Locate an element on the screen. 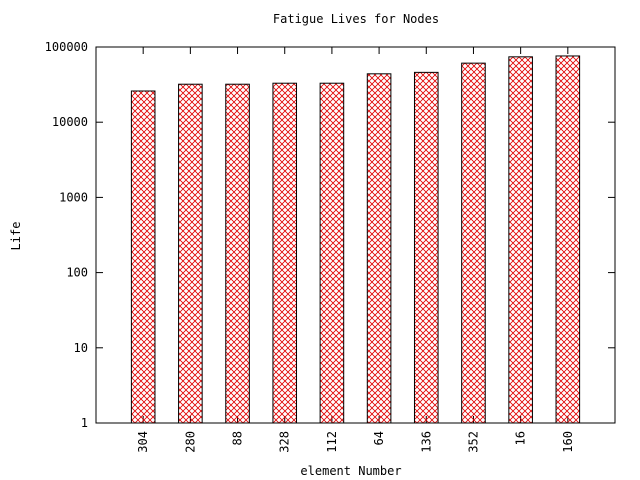 The width and height of the screenshot is (640, 480). y-tick-label: 1000 is located at coordinates (73, 197).